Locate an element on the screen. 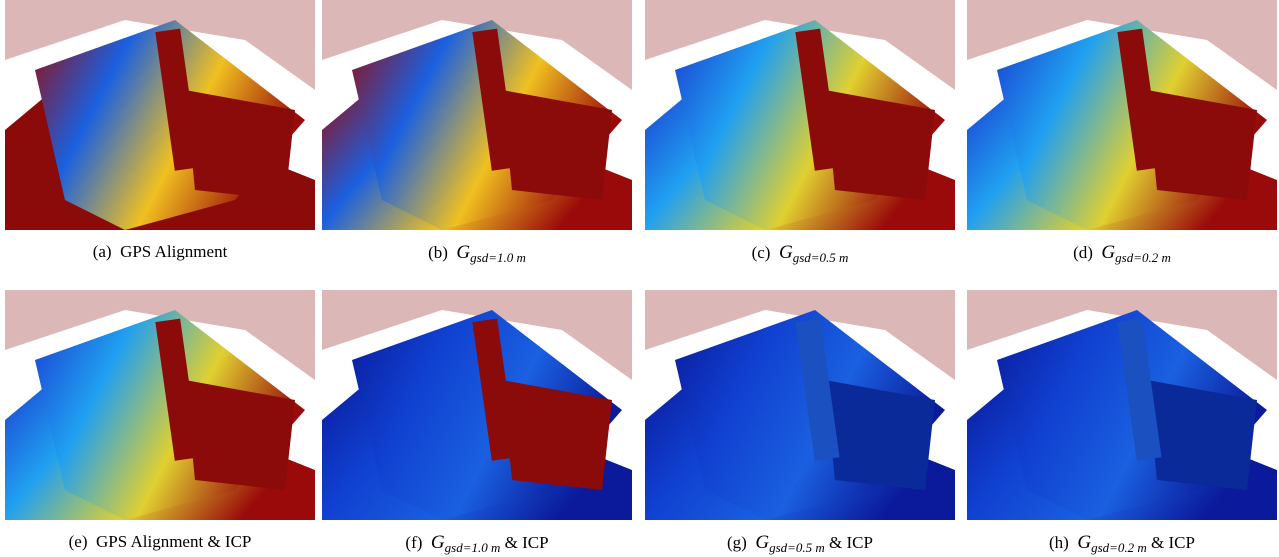  caption-label: (b) is located at coordinates (438, 252).